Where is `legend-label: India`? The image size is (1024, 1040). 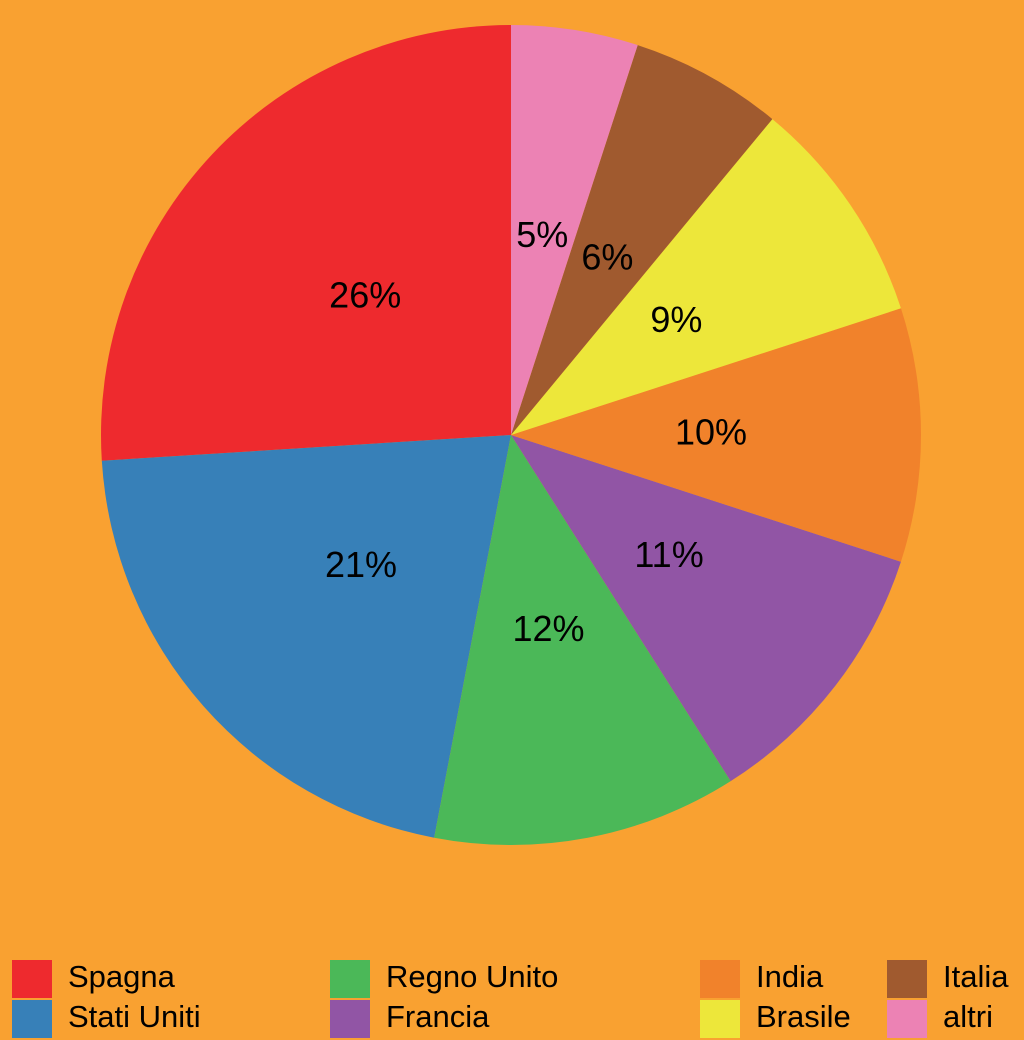 legend-label: India is located at coordinates (790, 976).